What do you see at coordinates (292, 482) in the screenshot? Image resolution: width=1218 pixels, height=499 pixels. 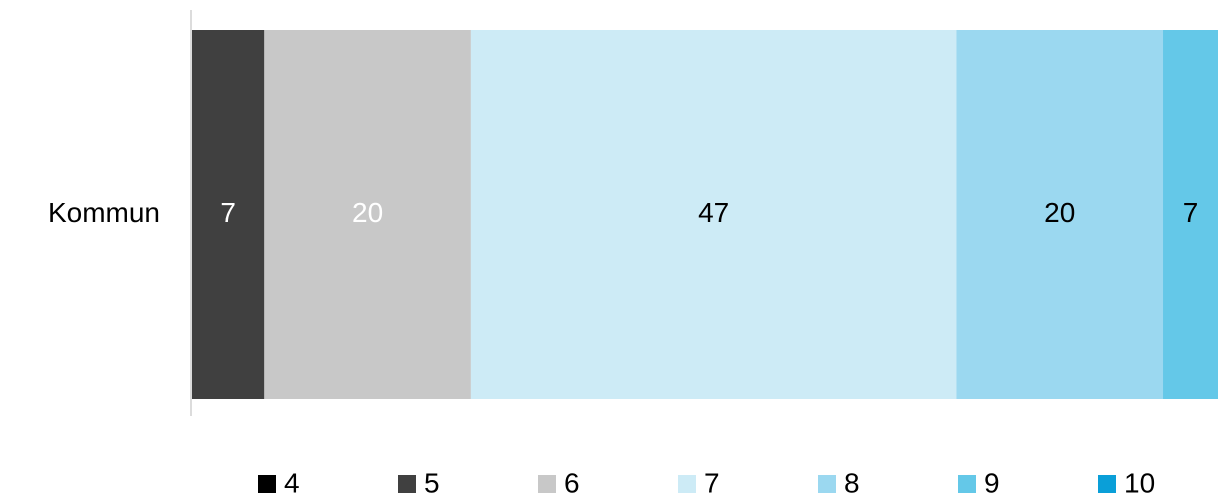 I see `legend-label: 4` at bounding box center [292, 482].